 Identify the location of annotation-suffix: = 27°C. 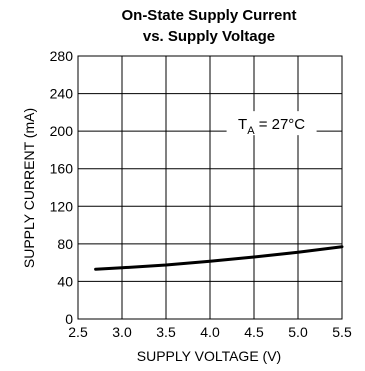
(280, 124).